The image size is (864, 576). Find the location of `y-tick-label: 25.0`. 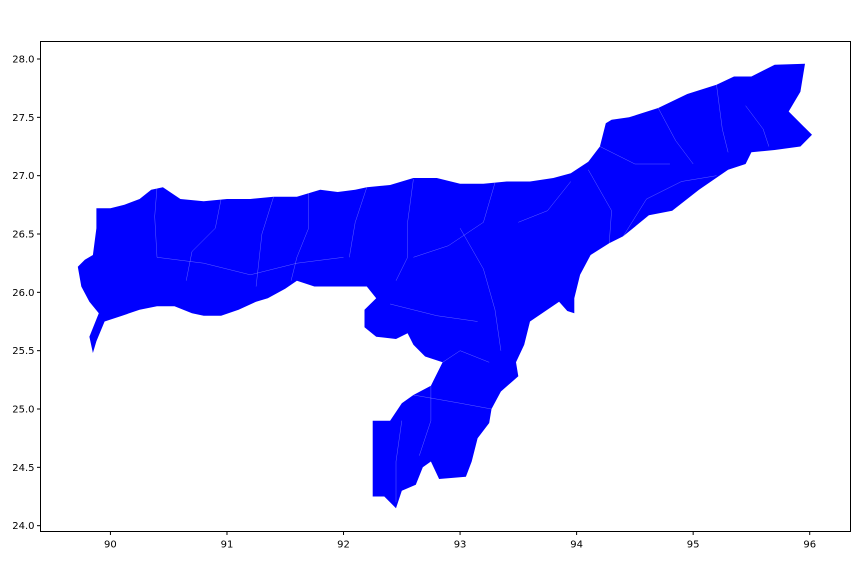

y-tick-label: 25.0 is located at coordinates (23, 410).